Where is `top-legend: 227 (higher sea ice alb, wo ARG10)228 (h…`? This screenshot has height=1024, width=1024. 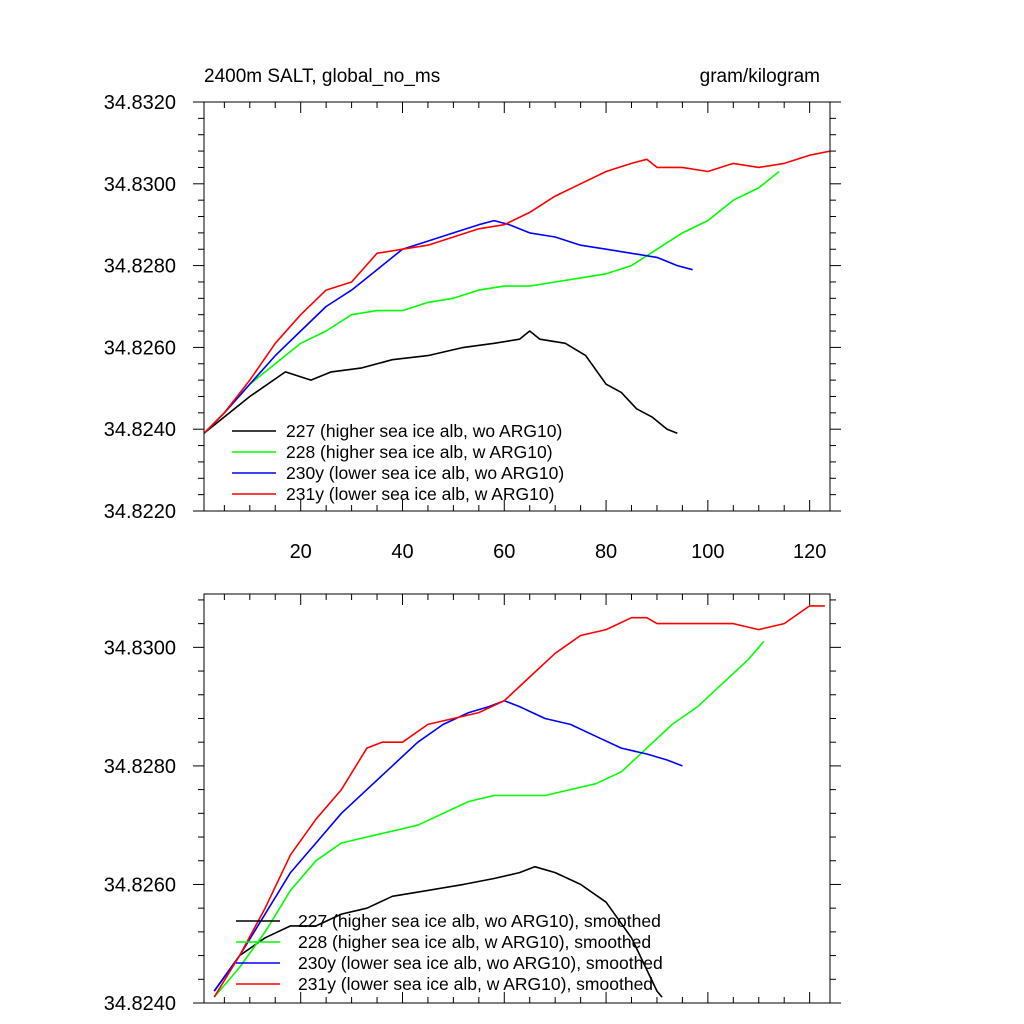
top-legend: 227 (higher sea ice alb, wo ARG10)228 (h… is located at coordinates (398, 462).